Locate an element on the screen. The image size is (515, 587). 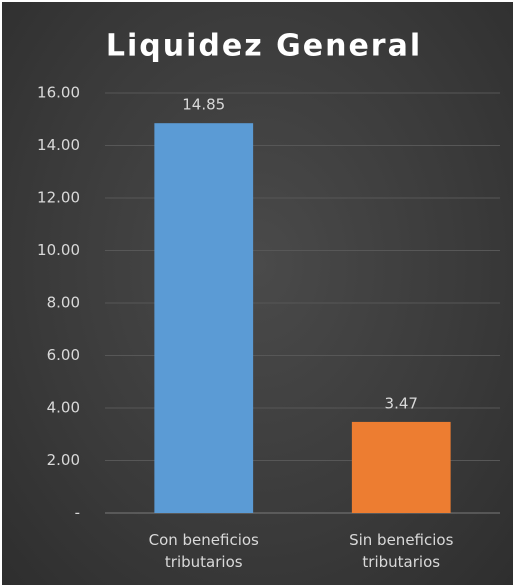
y-tick-label: 12.00 is located at coordinates (58, 198).